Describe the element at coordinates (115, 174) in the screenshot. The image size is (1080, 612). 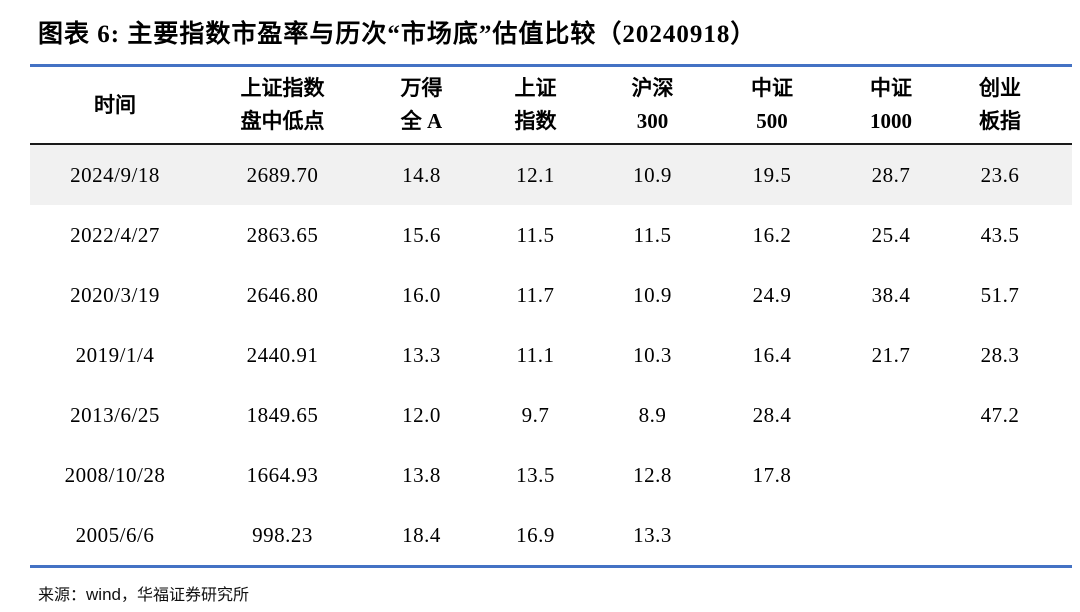
I see `date-cell-time: 2024/9/18` at that location.